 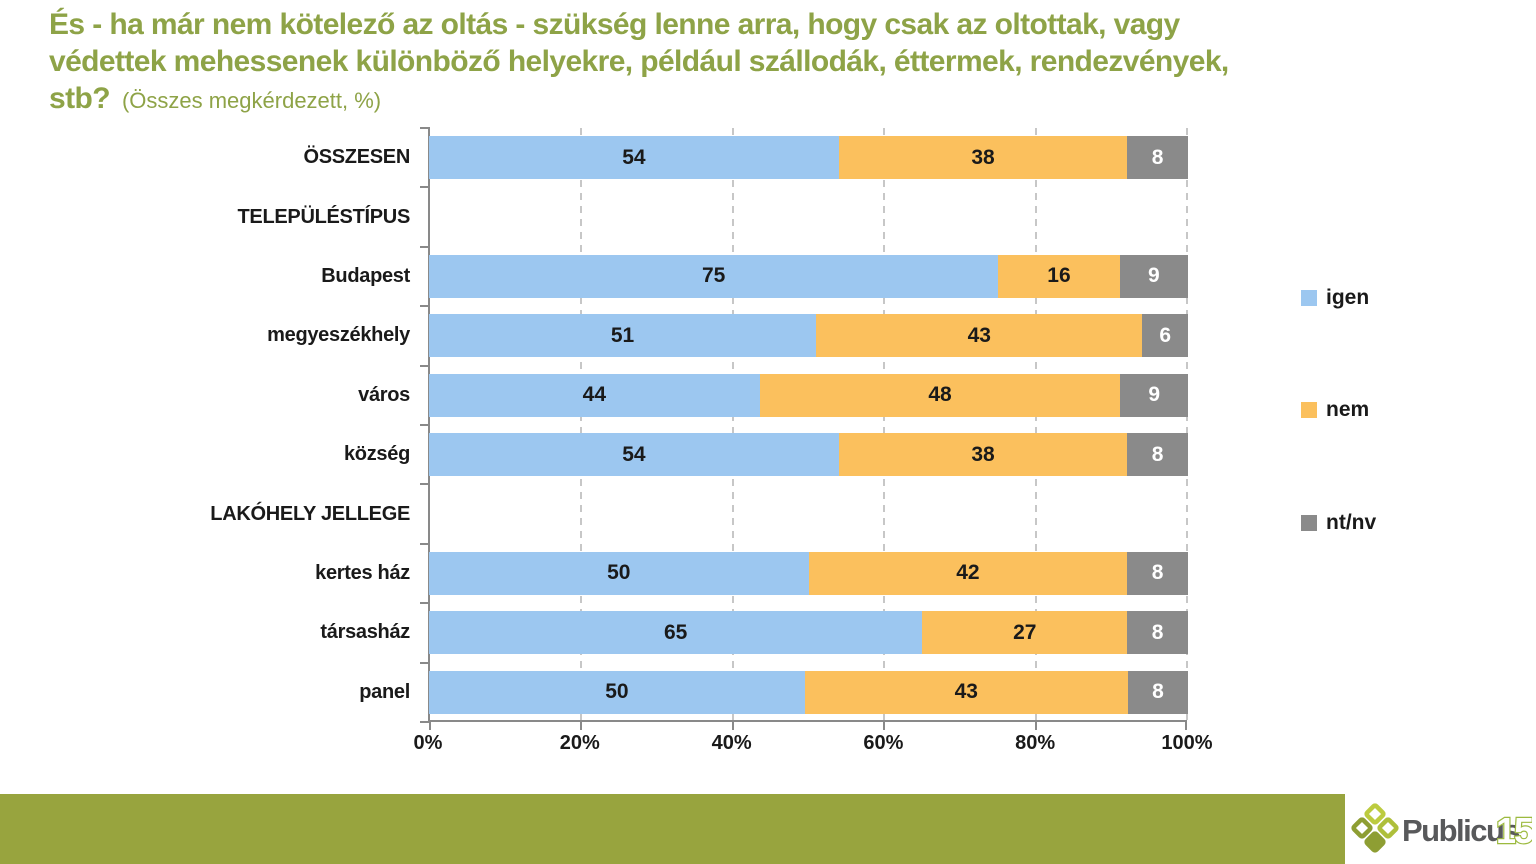 I want to click on bar-segment-igen: 51, so click(x=623, y=336).